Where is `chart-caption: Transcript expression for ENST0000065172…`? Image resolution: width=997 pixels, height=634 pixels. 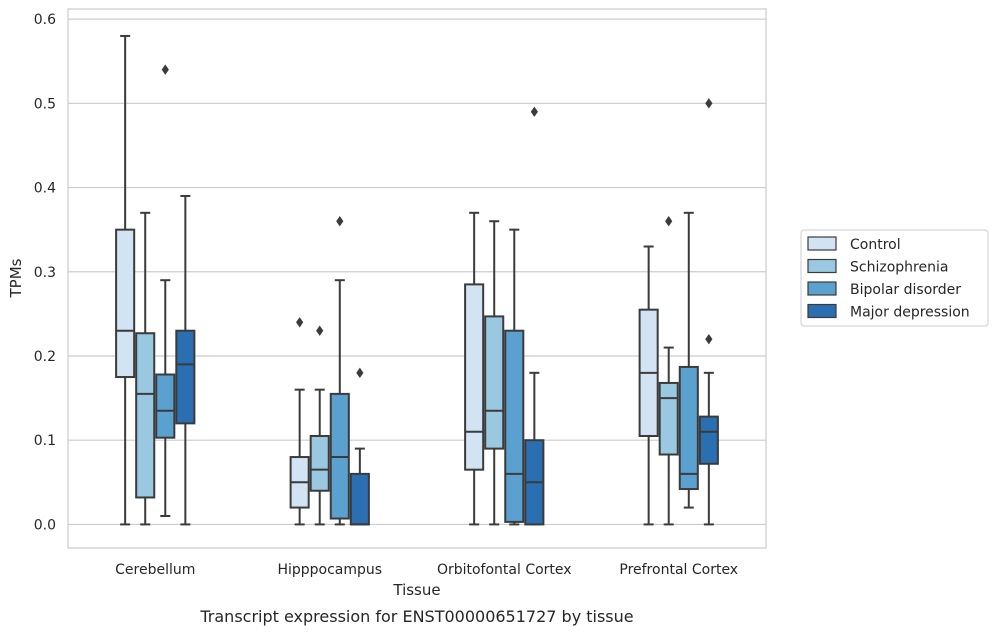
chart-caption: Transcript expression for ENST0000065172… is located at coordinates (416, 616).